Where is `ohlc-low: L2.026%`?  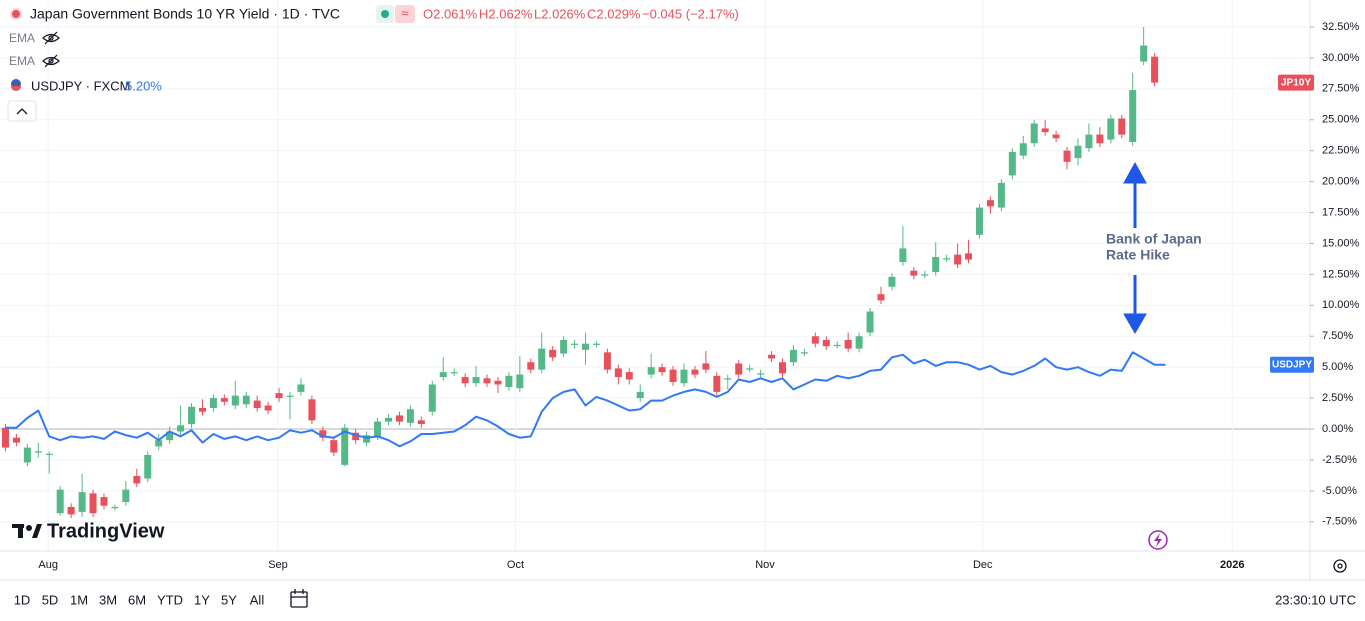
ohlc-low: L2.026% is located at coordinates (560, 13).